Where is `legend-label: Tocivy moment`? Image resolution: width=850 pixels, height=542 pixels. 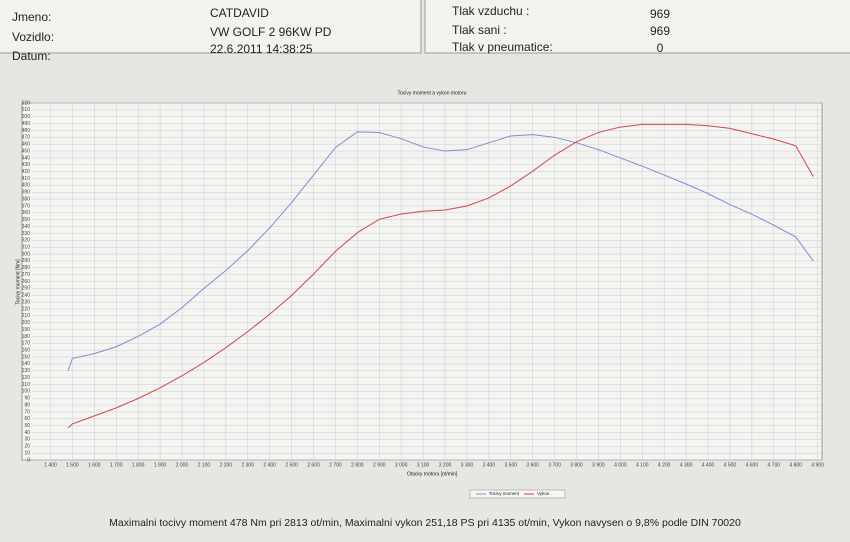
legend-label: Tocivy moment is located at coordinates (504, 493).